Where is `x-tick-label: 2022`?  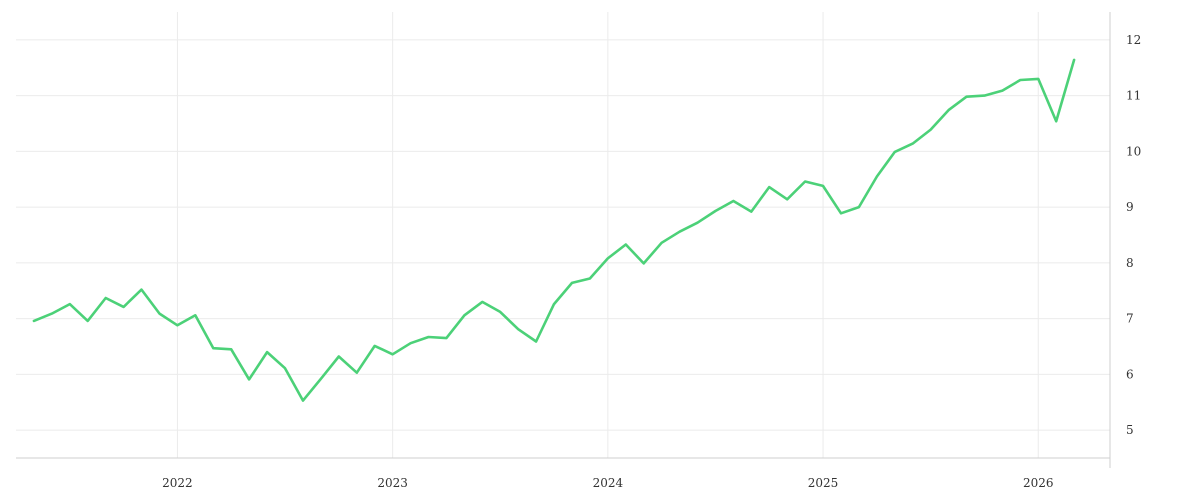
x-tick-label: 2022 is located at coordinates (177, 483).